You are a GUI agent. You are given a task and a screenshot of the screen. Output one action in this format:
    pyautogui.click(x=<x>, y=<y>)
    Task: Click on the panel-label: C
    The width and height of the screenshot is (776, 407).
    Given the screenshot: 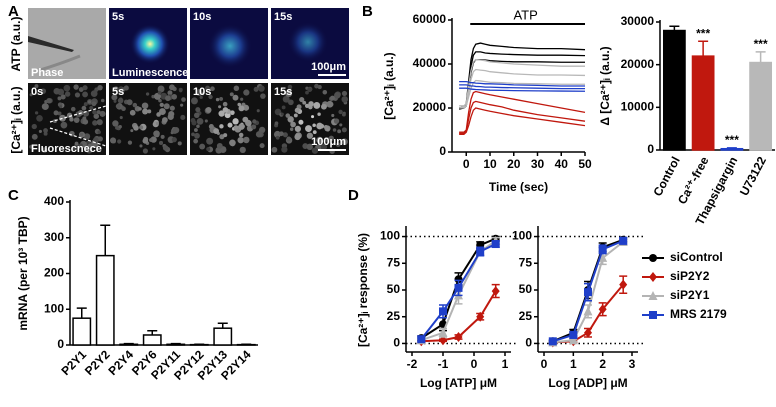 What is the action you would take?
    pyautogui.click(x=13, y=195)
    